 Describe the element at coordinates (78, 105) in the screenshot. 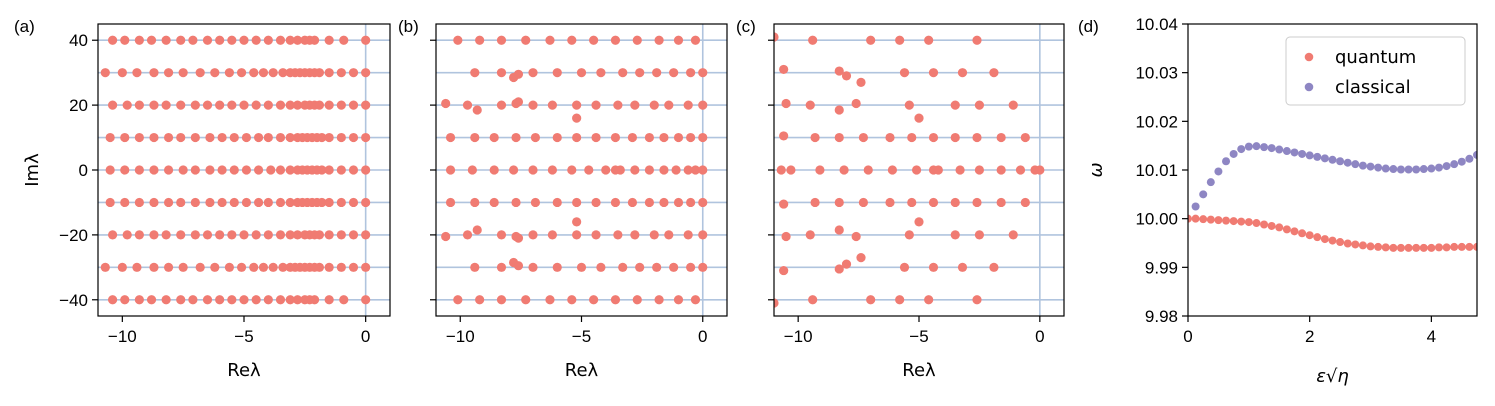

I see `y-tick-label: 20` at that location.